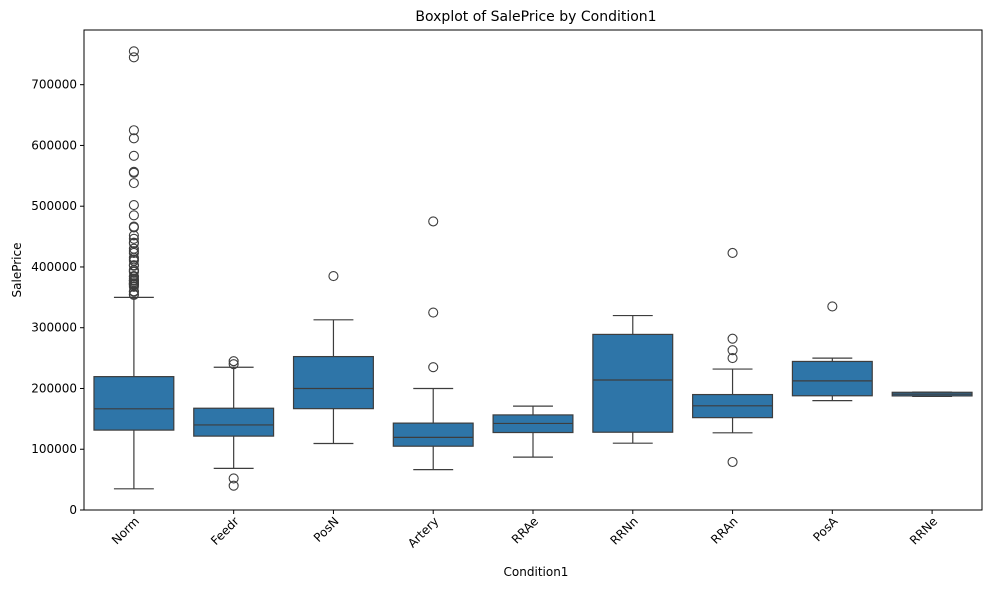  What do you see at coordinates (633, 383) in the screenshot?
I see `box-rrnn` at bounding box center [633, 383].